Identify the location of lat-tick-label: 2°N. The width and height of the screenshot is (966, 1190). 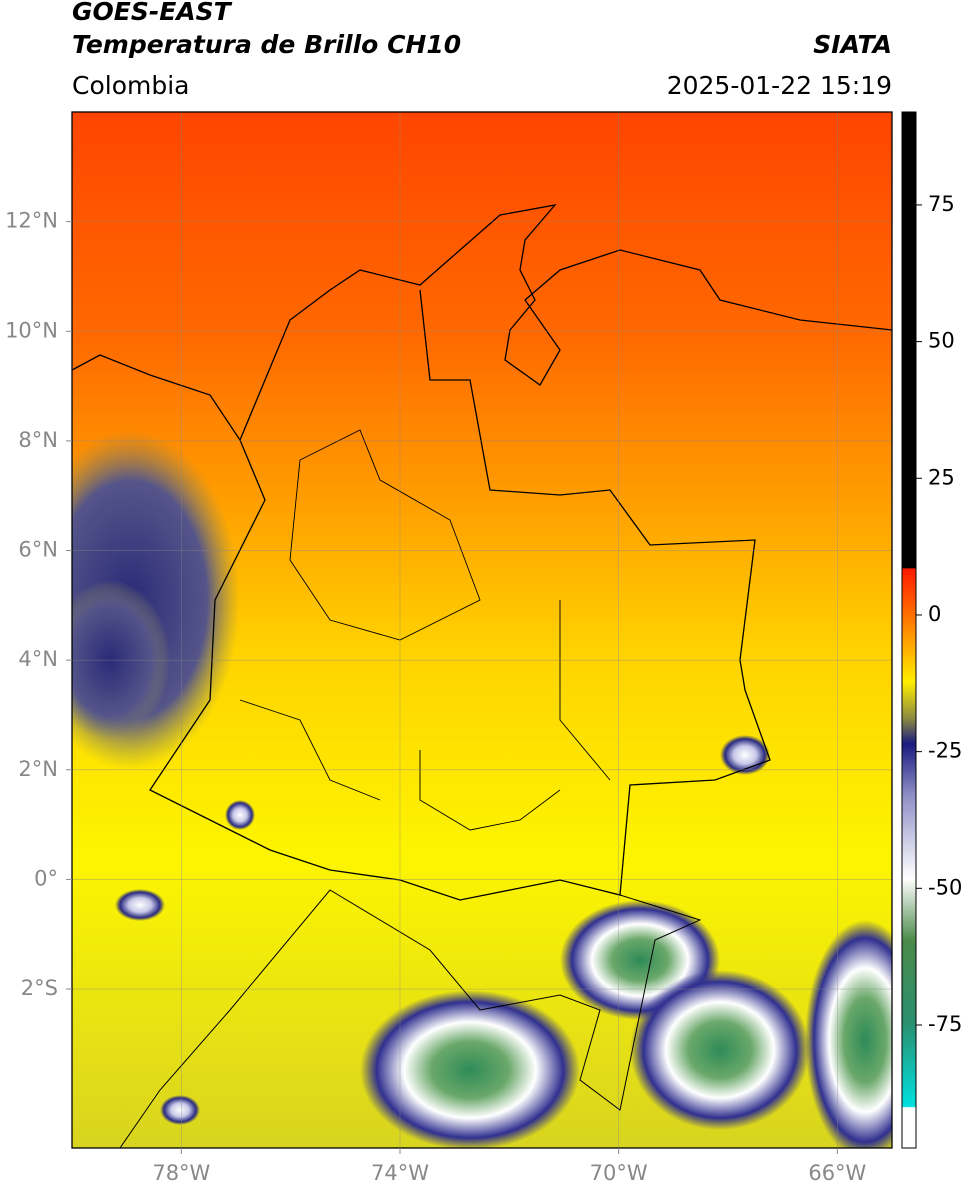
(38, 769).